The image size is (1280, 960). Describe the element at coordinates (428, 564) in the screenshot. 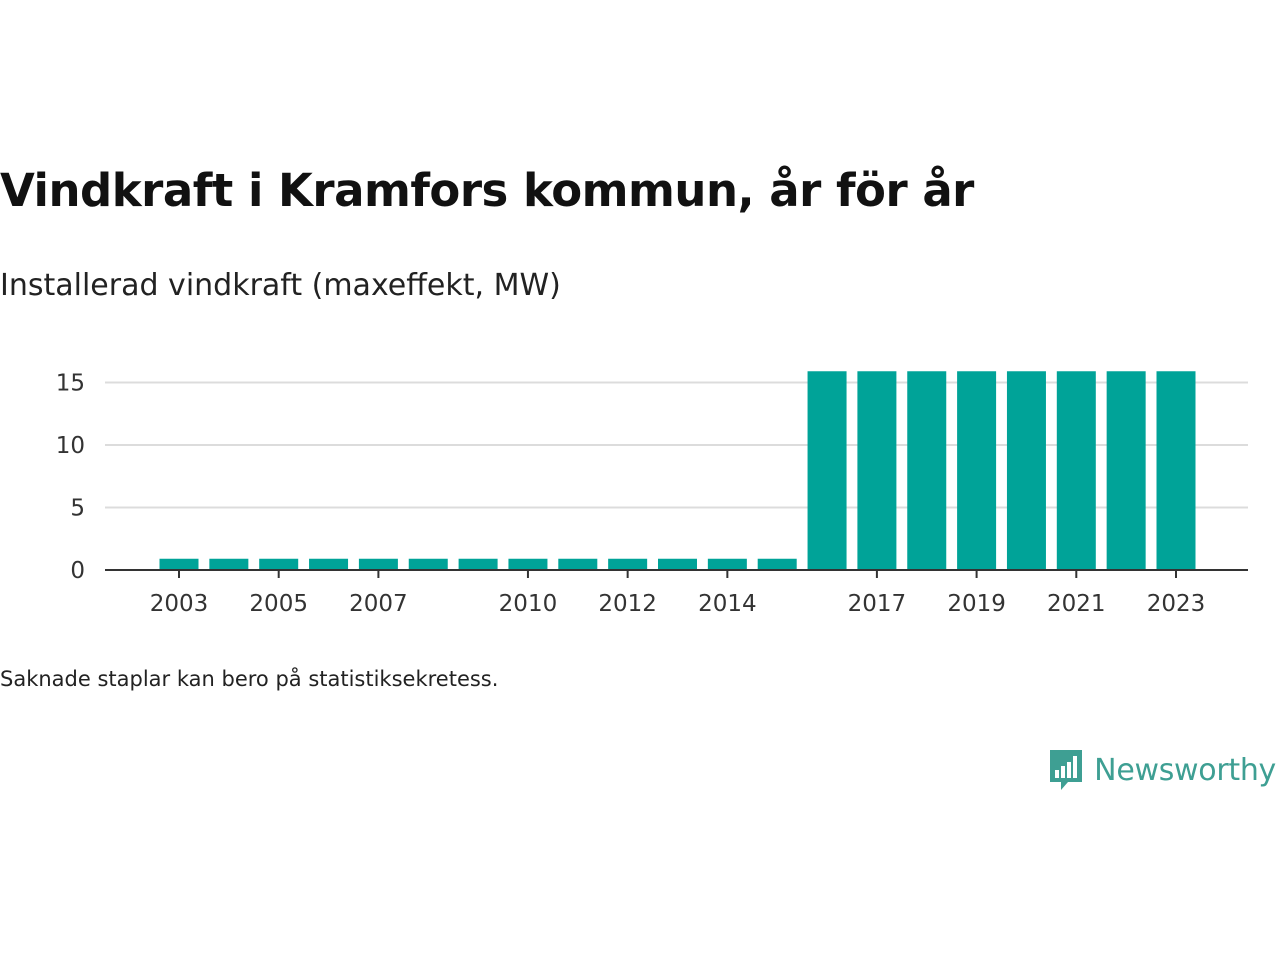

I see `bar-2008` at that location.